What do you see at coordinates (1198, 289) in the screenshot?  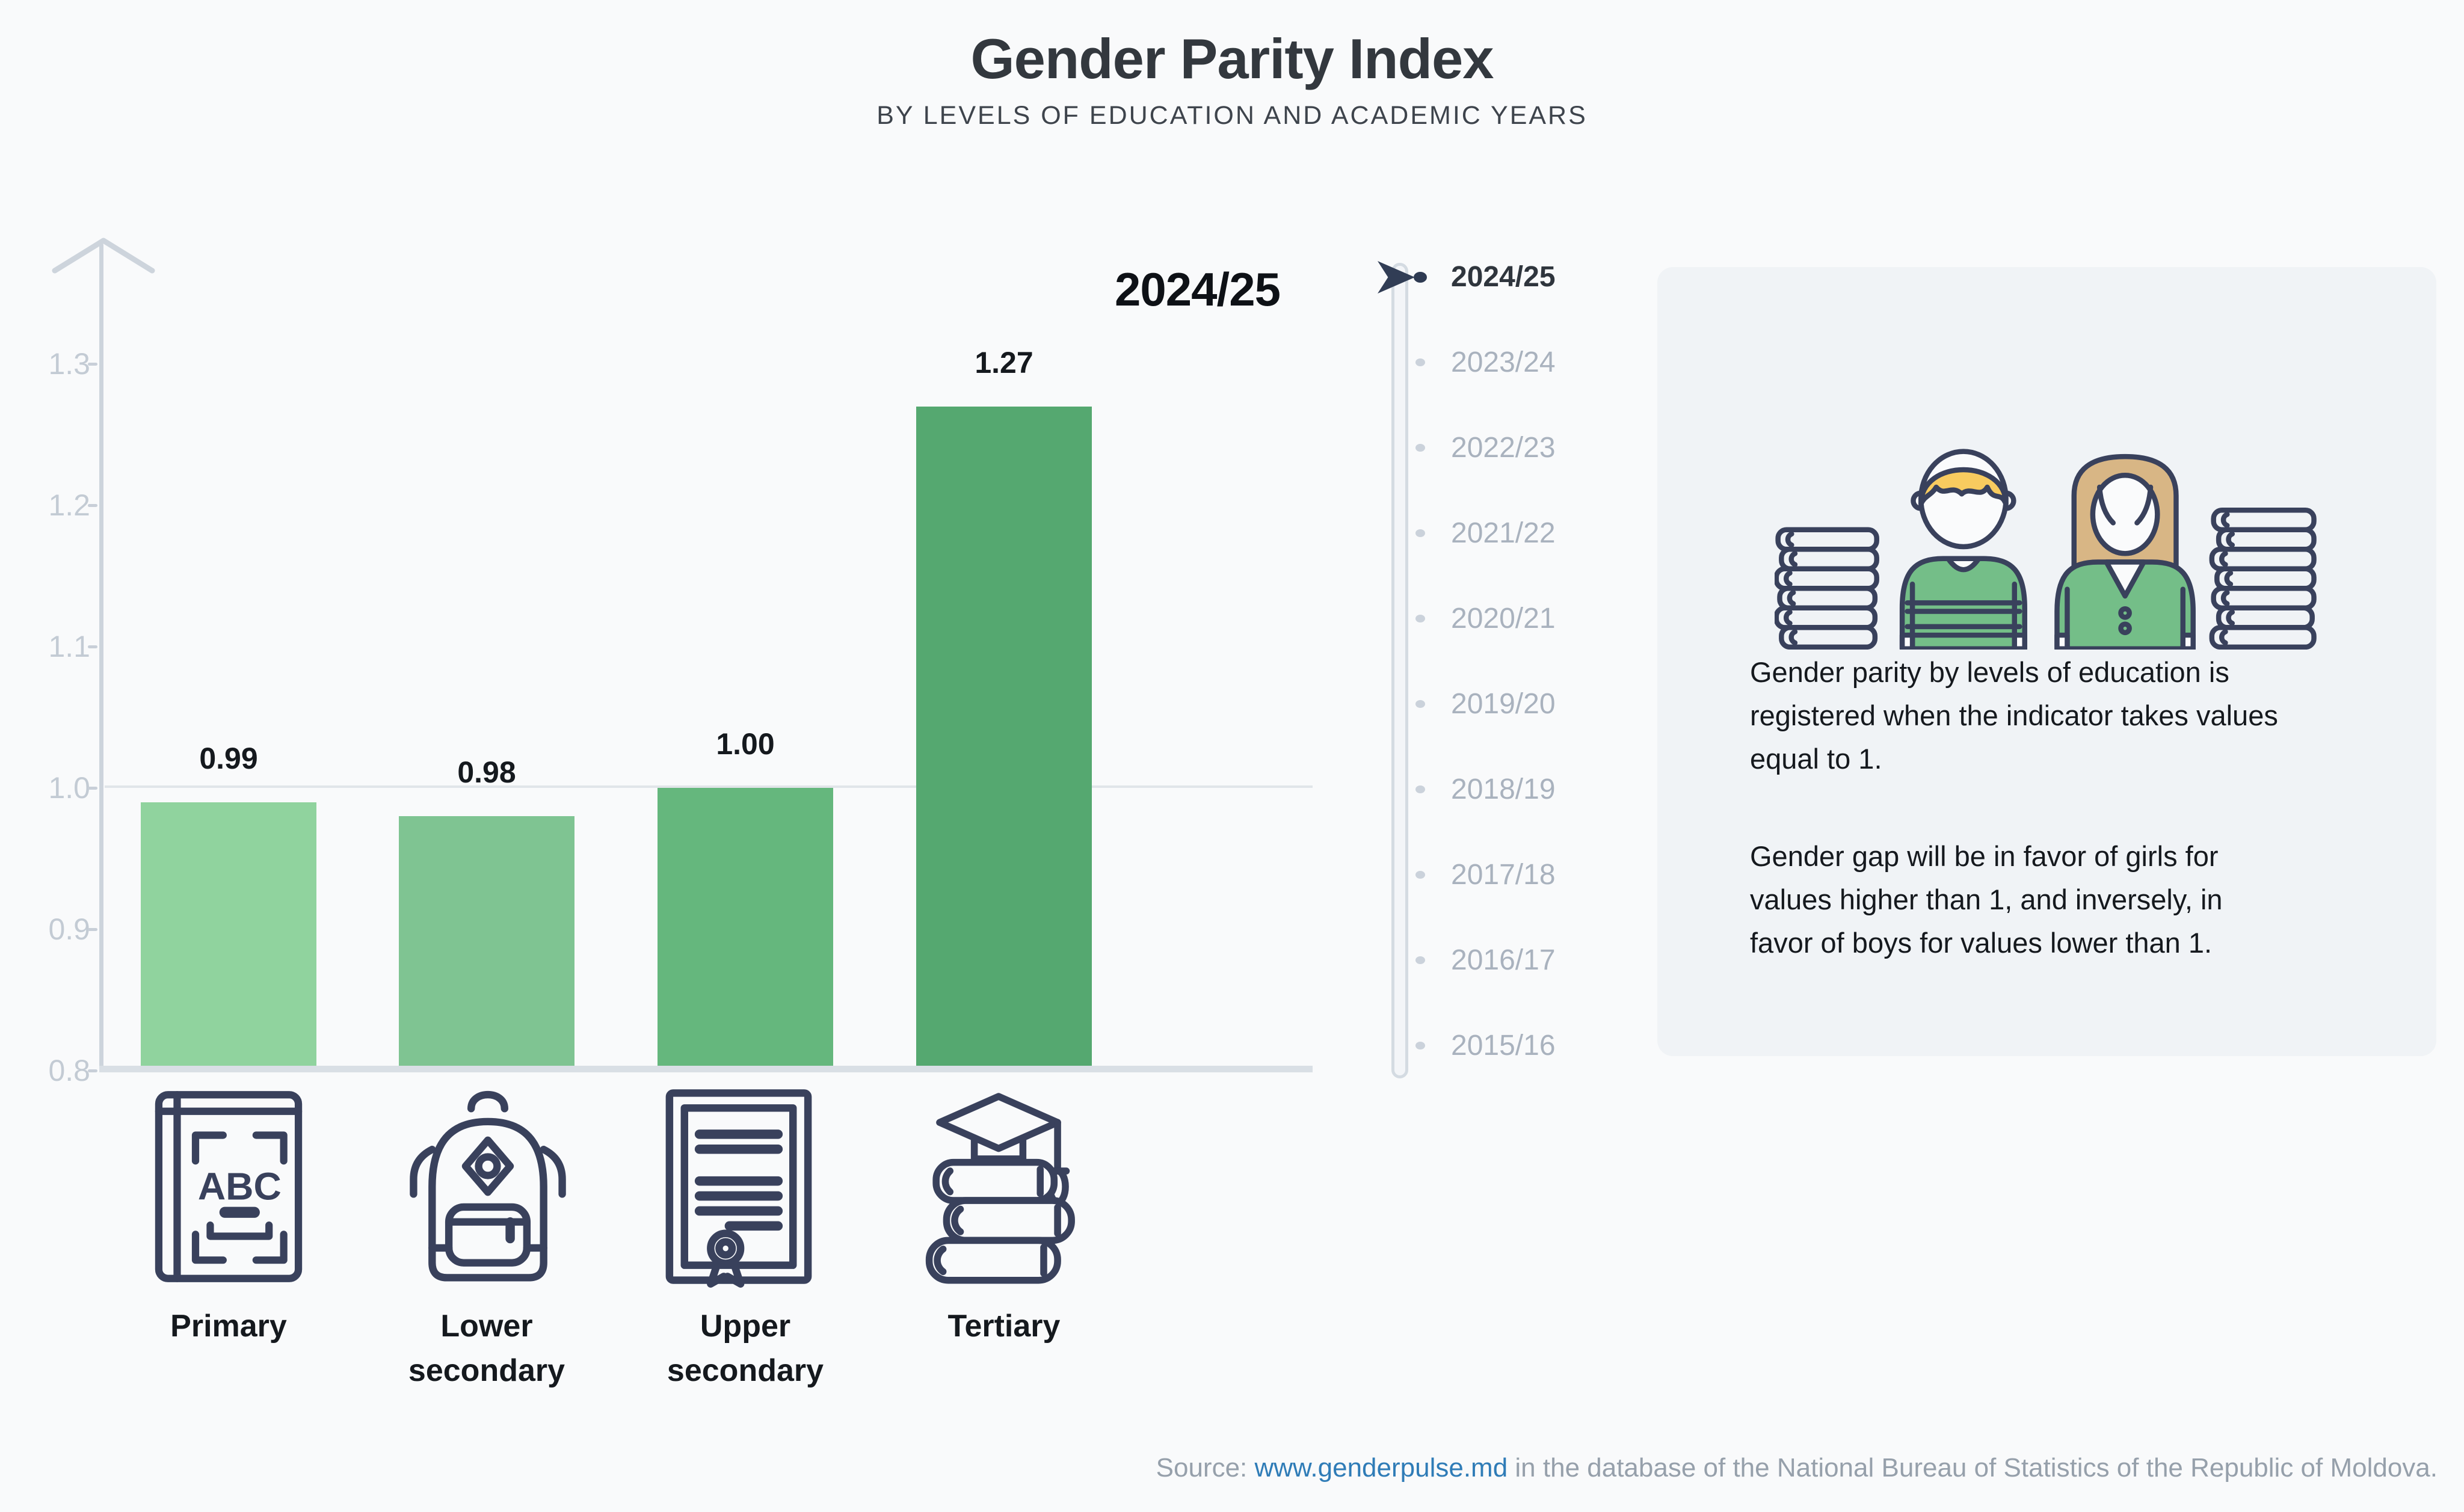 I see `current-year-label: 2024/25` at bounding box center [1198, 289].